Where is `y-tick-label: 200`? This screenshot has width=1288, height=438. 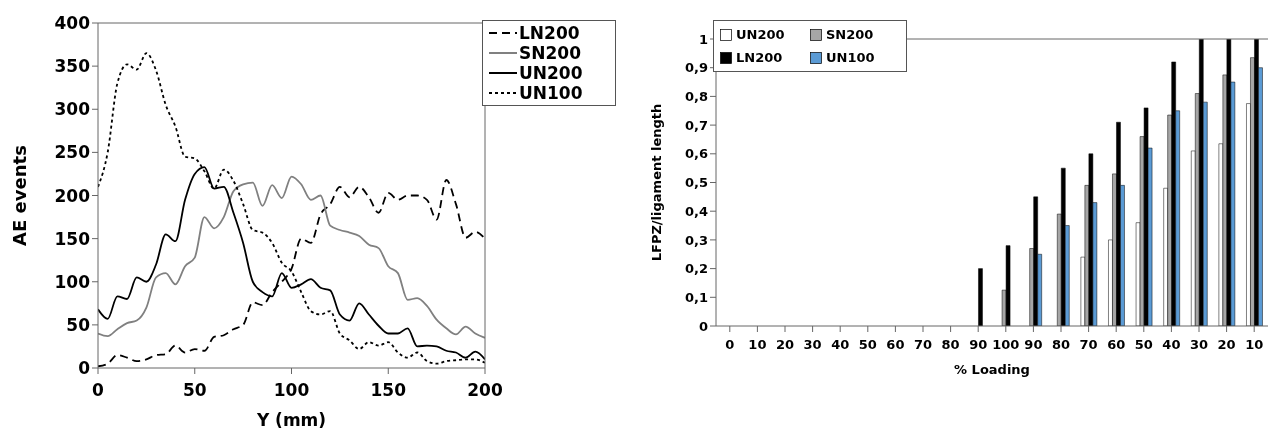
y-tick-label: 200 is located at coordinates (72, 195).